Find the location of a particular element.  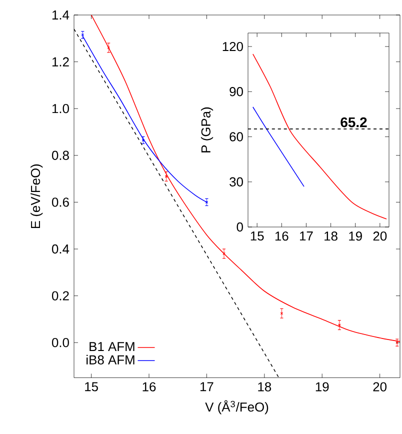

y-tick-label: 60 is located at coordinates (236, 137).